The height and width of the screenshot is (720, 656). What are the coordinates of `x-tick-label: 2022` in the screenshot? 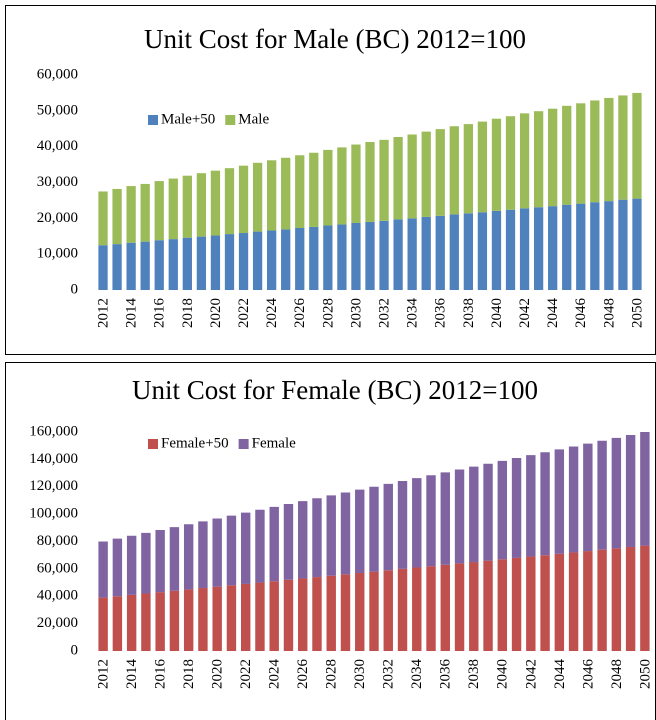 It's located at (244, 313).